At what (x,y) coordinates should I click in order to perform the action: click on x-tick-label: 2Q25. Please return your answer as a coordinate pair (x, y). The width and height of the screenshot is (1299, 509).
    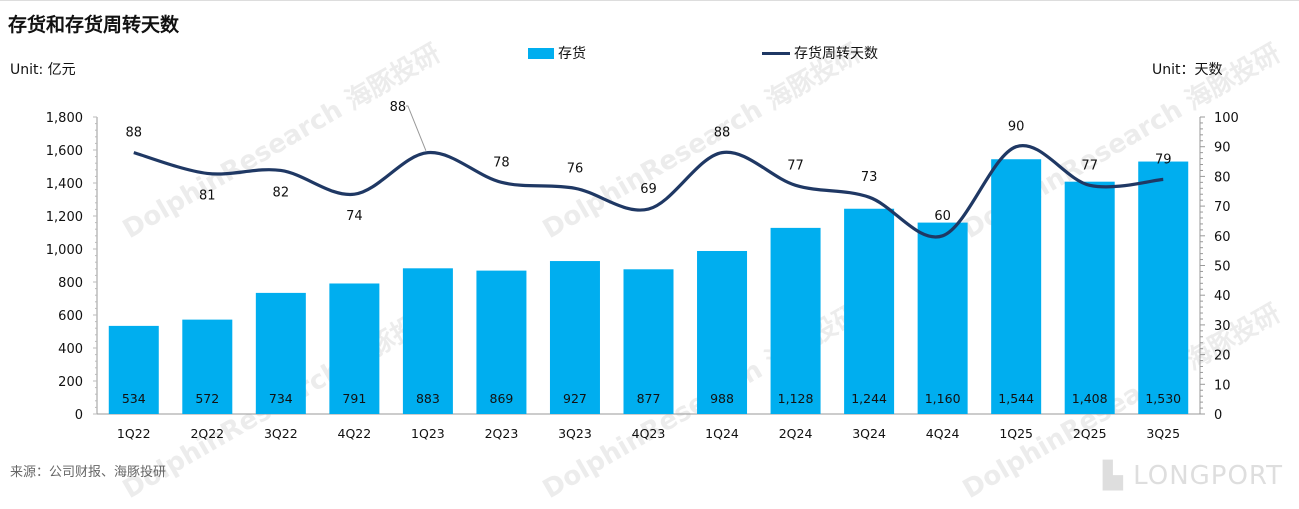
    Looking at the image, I should click on (1090, 433).